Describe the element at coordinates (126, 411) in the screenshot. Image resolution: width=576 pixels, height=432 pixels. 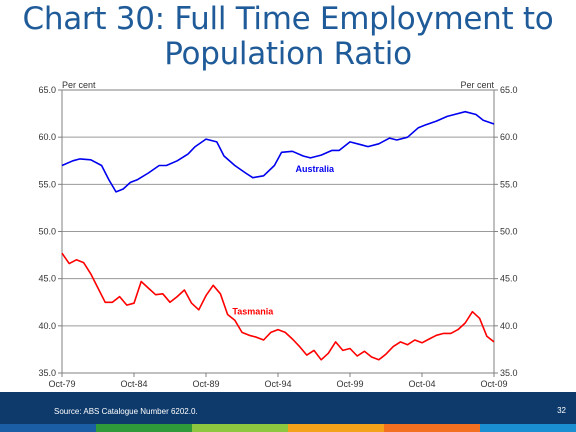
I see `source-note: Source: ABS Catalogue Number 6202.0.` at that location.